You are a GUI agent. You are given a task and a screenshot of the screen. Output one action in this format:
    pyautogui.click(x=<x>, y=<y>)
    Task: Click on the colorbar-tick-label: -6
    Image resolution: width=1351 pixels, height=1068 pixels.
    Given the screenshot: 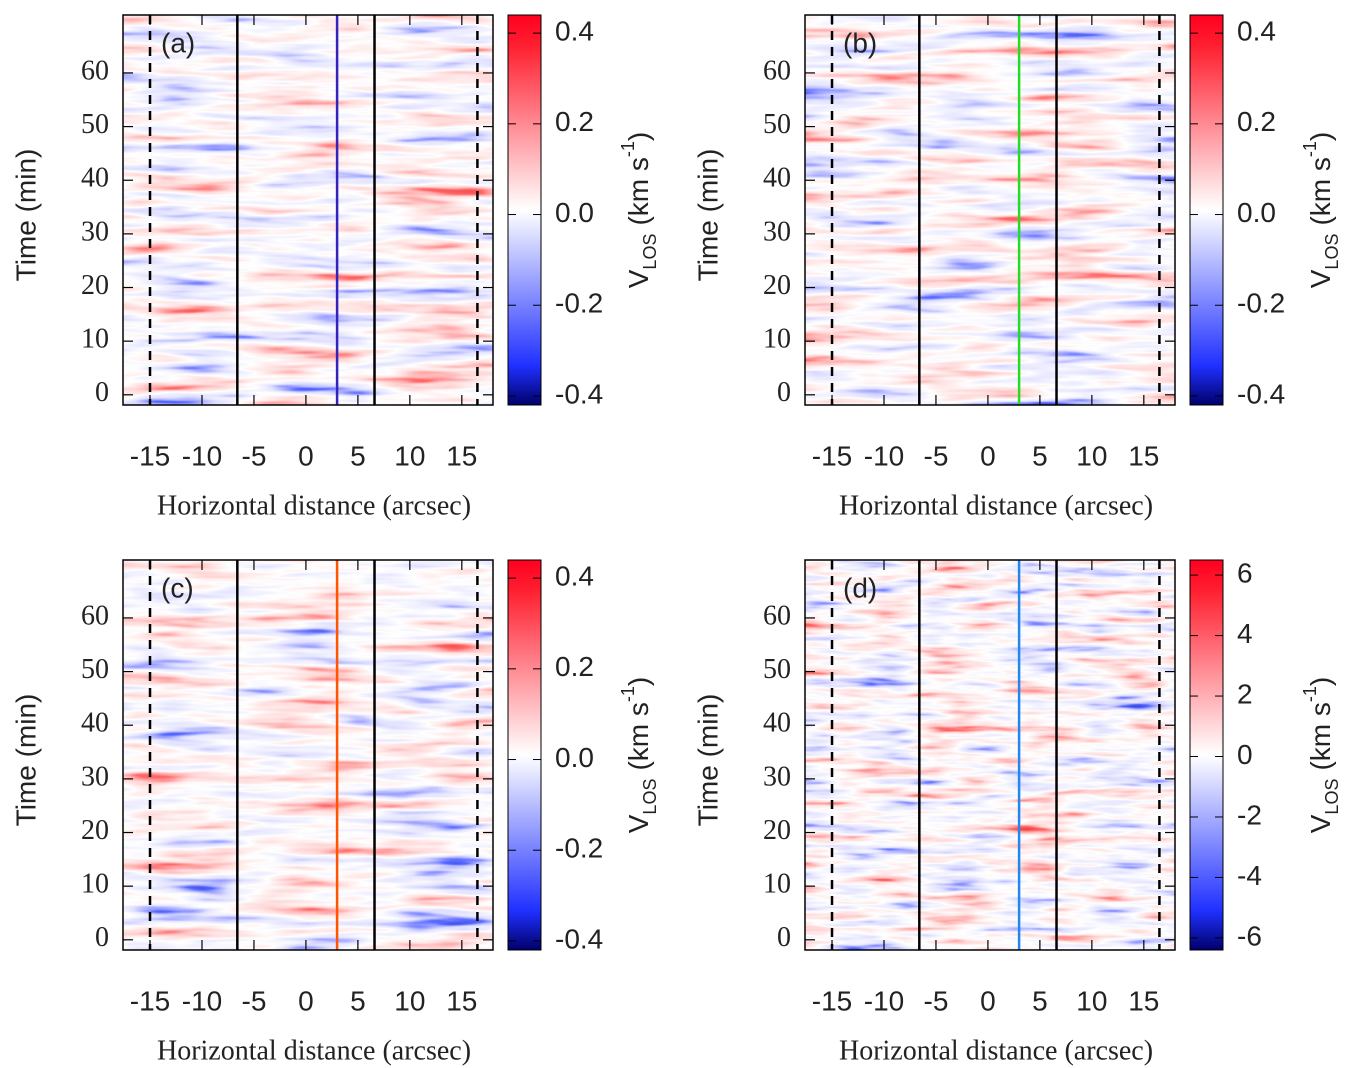 What is the action you would take?
    pyautogui.click(x=1249, y=935)
    